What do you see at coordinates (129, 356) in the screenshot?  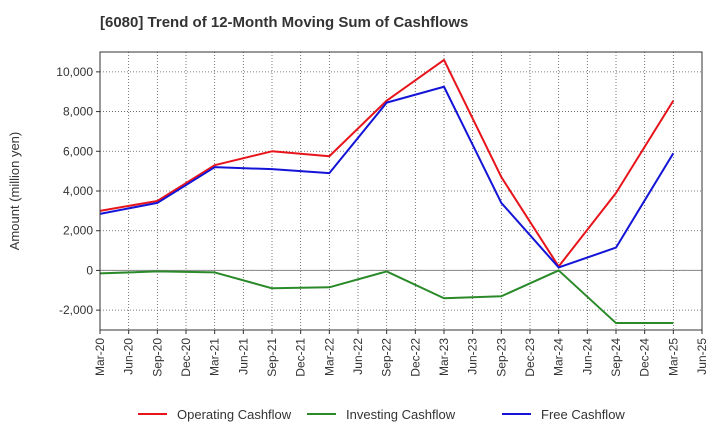 I see `x-tick-label: Jun-20` at bounding box center [129, 356].